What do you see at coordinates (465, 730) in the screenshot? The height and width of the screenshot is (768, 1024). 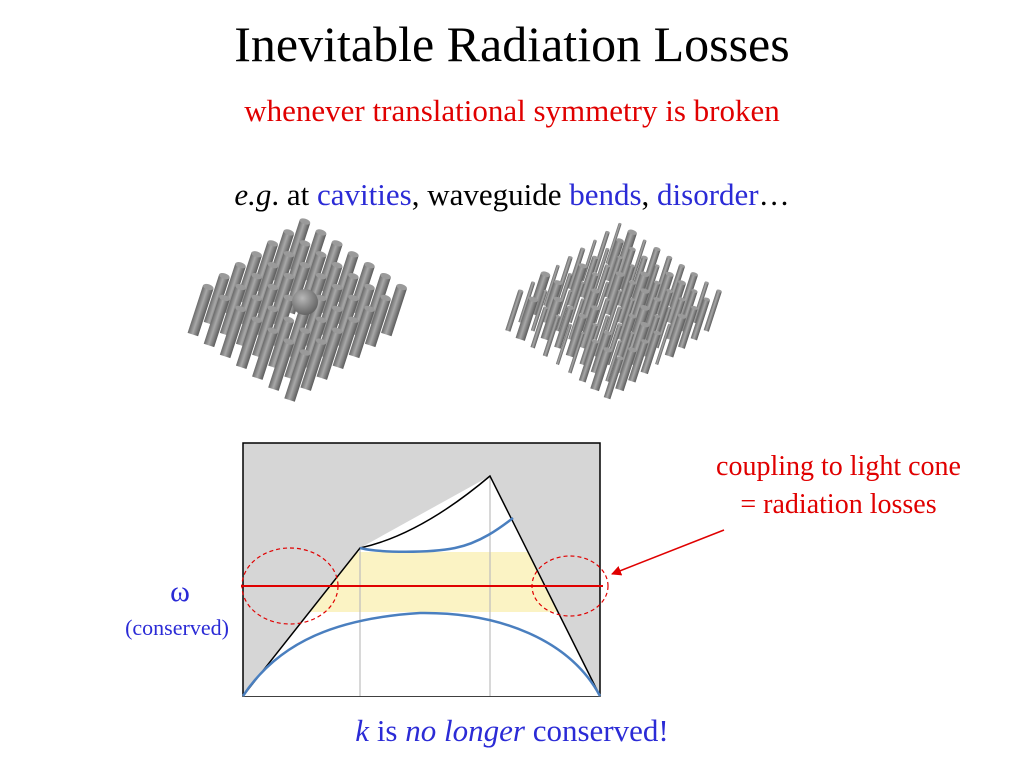 I see `no-longer-text: no longer` at bounding box center [465, 730].